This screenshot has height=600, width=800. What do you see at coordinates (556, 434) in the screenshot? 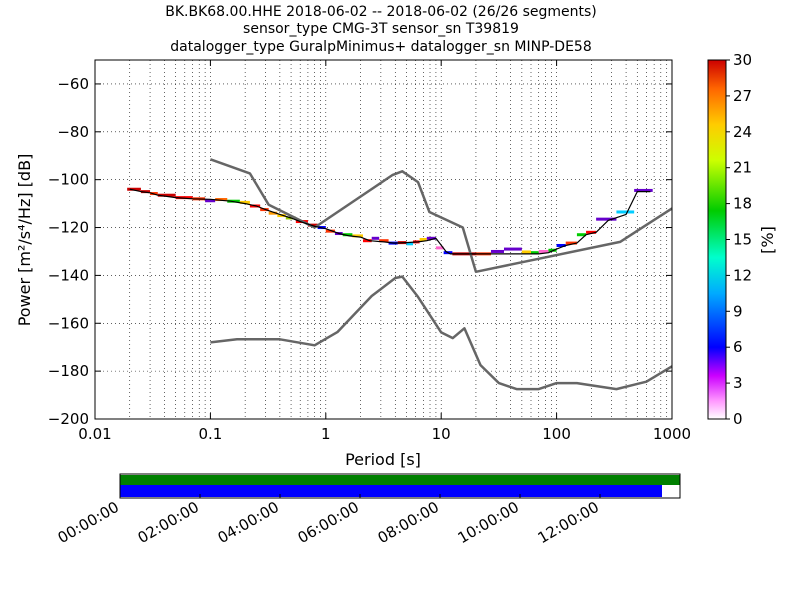
I see `x-tick-label: 100` at bounding box center [556, 434].